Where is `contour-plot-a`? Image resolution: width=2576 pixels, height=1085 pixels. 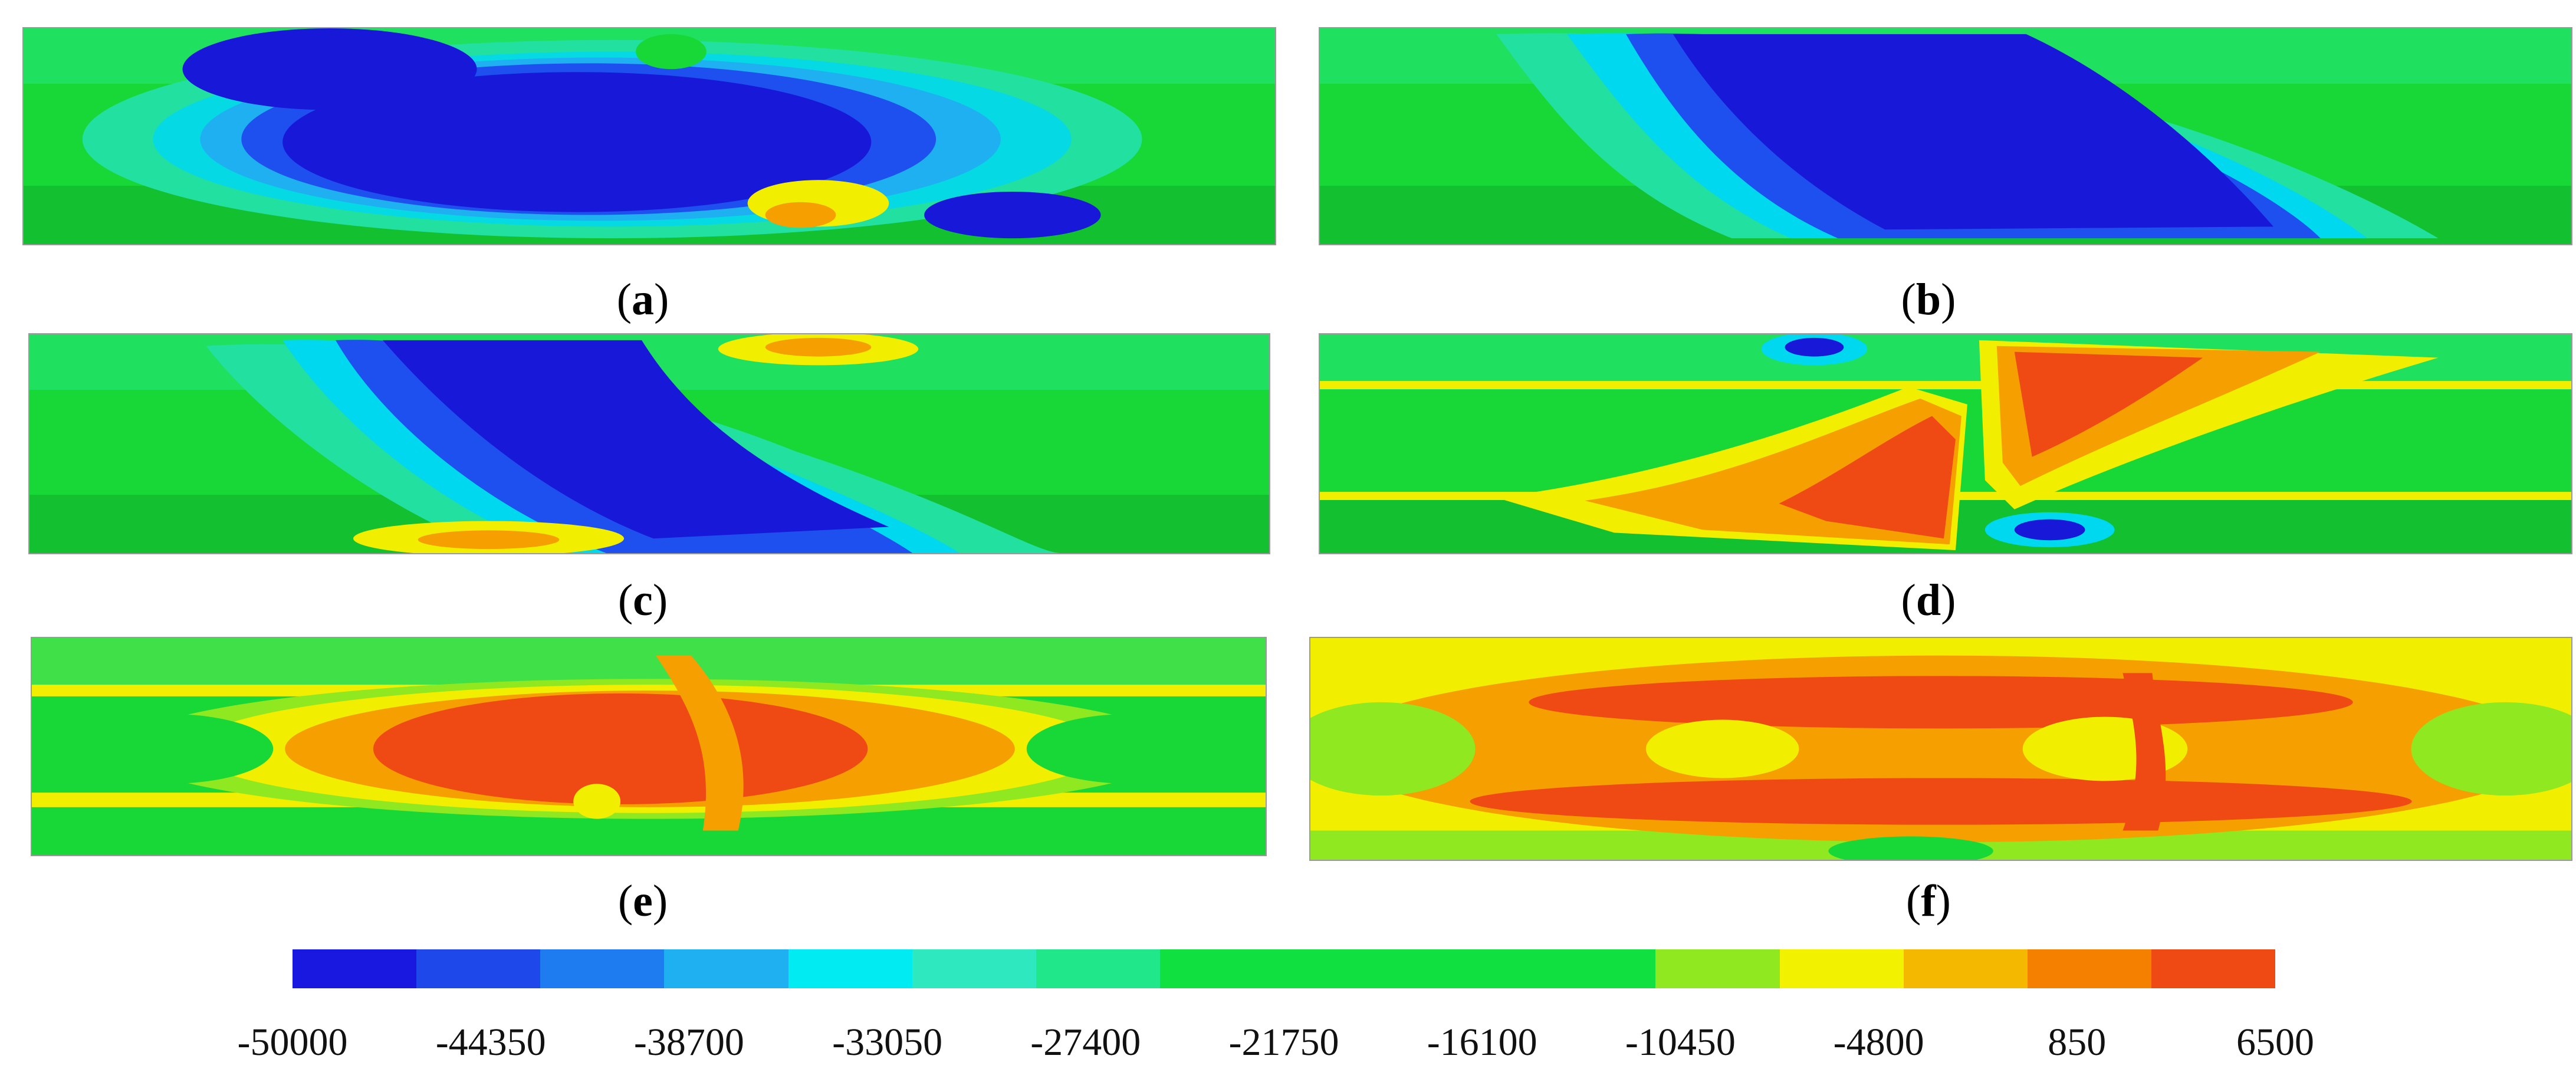
contour-plot-a is located at coordinates (649, 136).